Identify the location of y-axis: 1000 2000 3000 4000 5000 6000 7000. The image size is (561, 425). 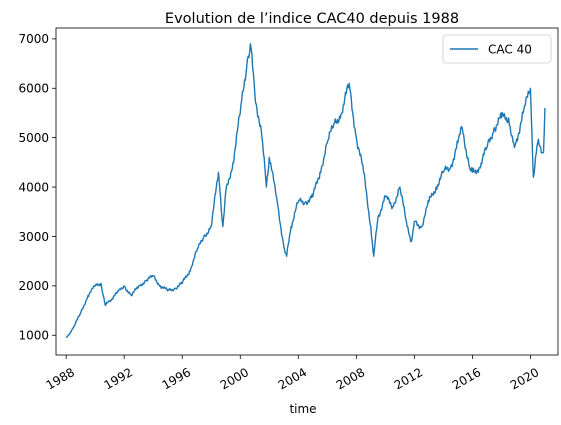
(37, 187).